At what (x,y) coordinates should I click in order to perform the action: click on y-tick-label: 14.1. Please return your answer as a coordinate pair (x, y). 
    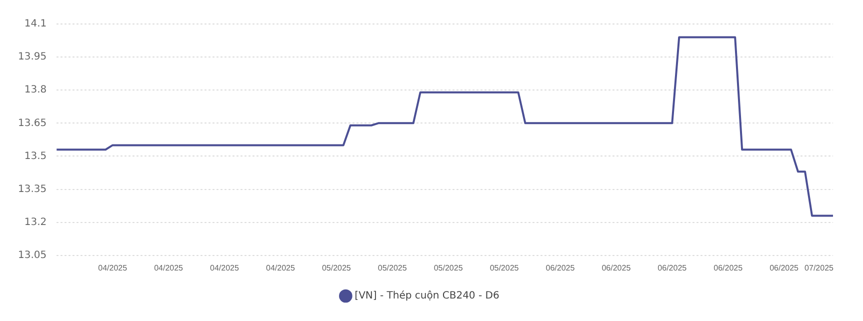
    Looking at the image, I should click on (35, 24).